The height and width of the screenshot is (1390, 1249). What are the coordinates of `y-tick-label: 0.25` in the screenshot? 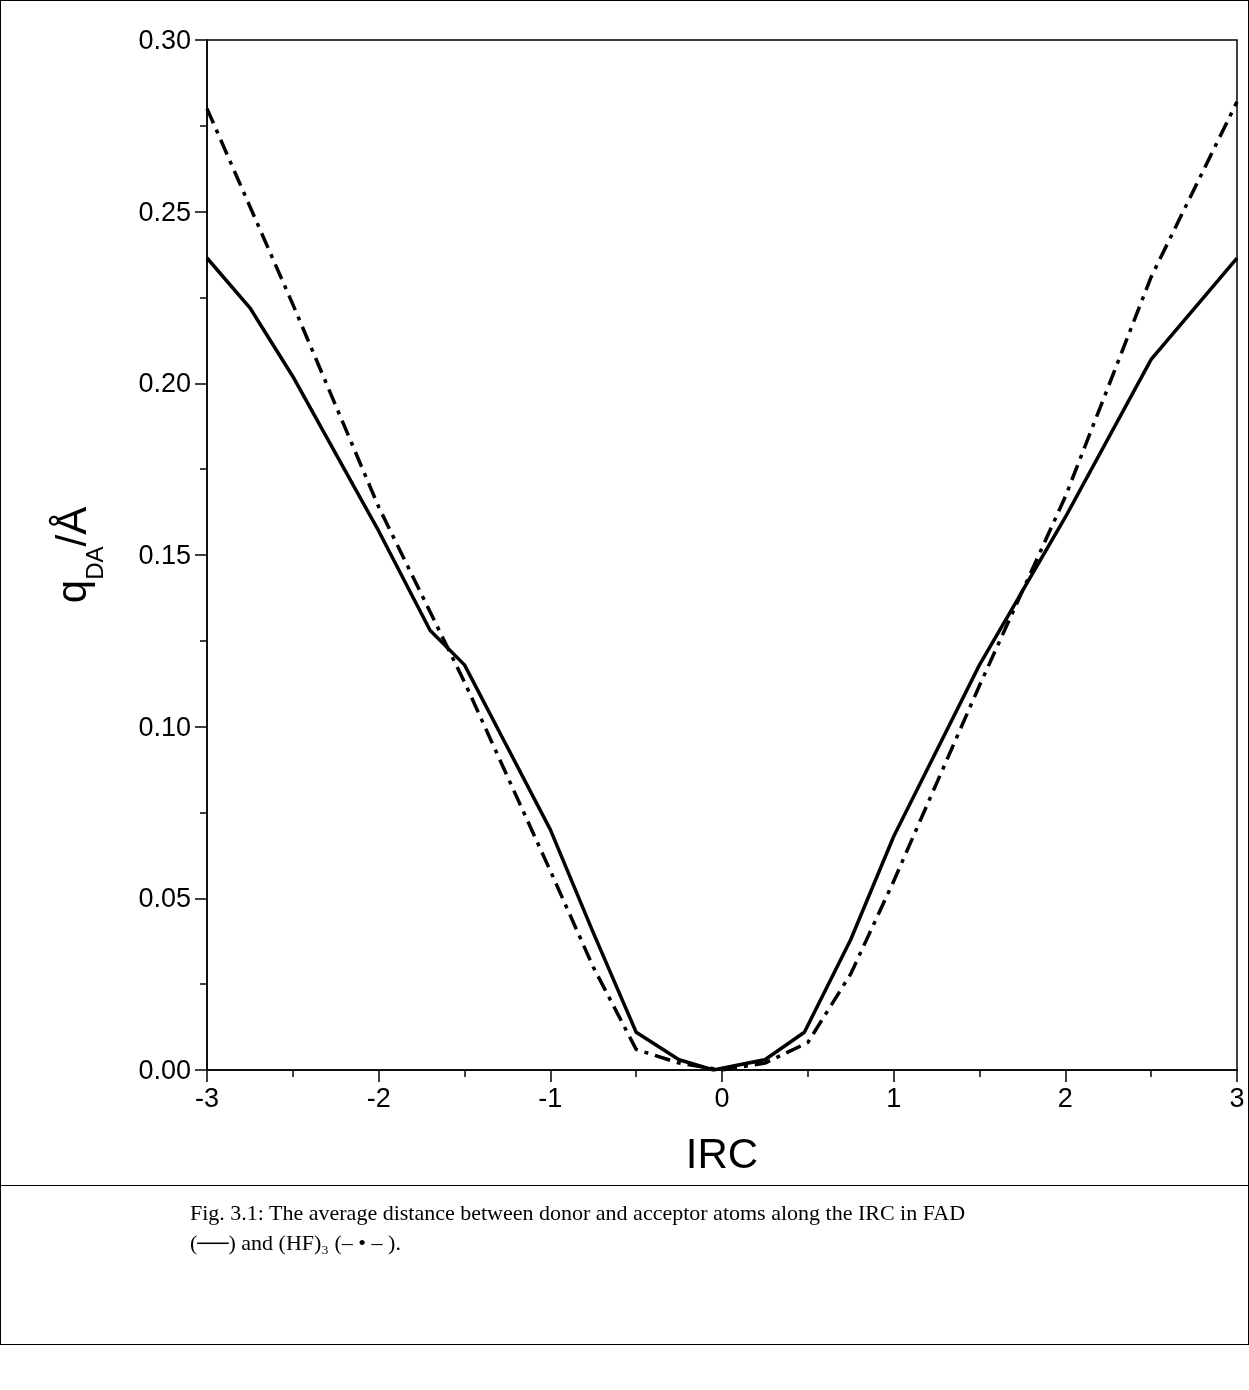 It's located at (164, 211).